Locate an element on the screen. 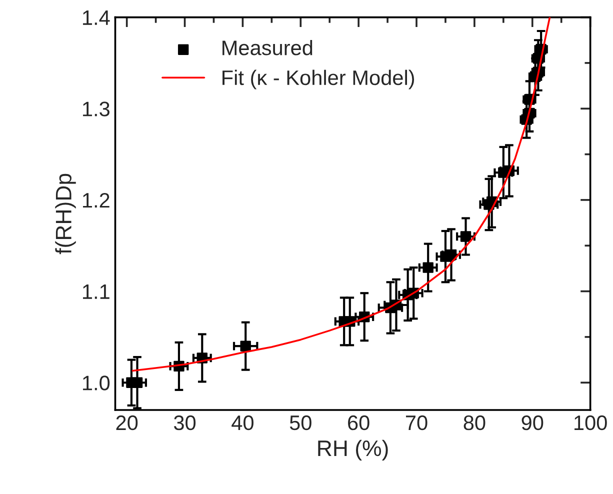 Image resolution: width=613 pixels, height=494 pixels. x-tick-label: 20 is located at coordinates (127, 422).